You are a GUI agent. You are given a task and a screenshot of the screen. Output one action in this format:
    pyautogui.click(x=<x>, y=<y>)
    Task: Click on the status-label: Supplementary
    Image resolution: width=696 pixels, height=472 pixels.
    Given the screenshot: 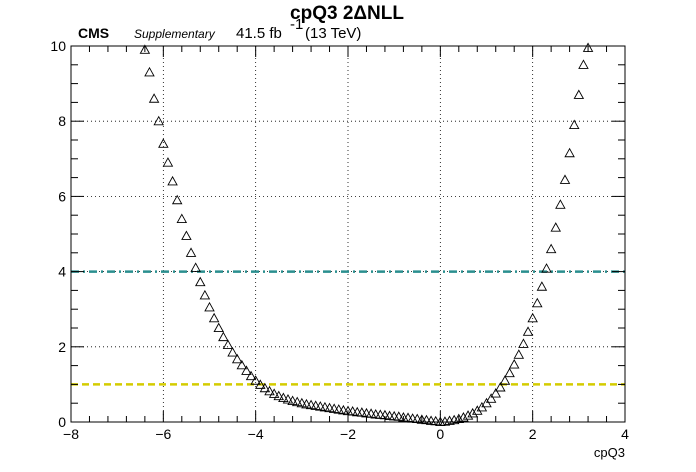 What is the action you would take?
    pyautogui.click(x=175, y=34)
    